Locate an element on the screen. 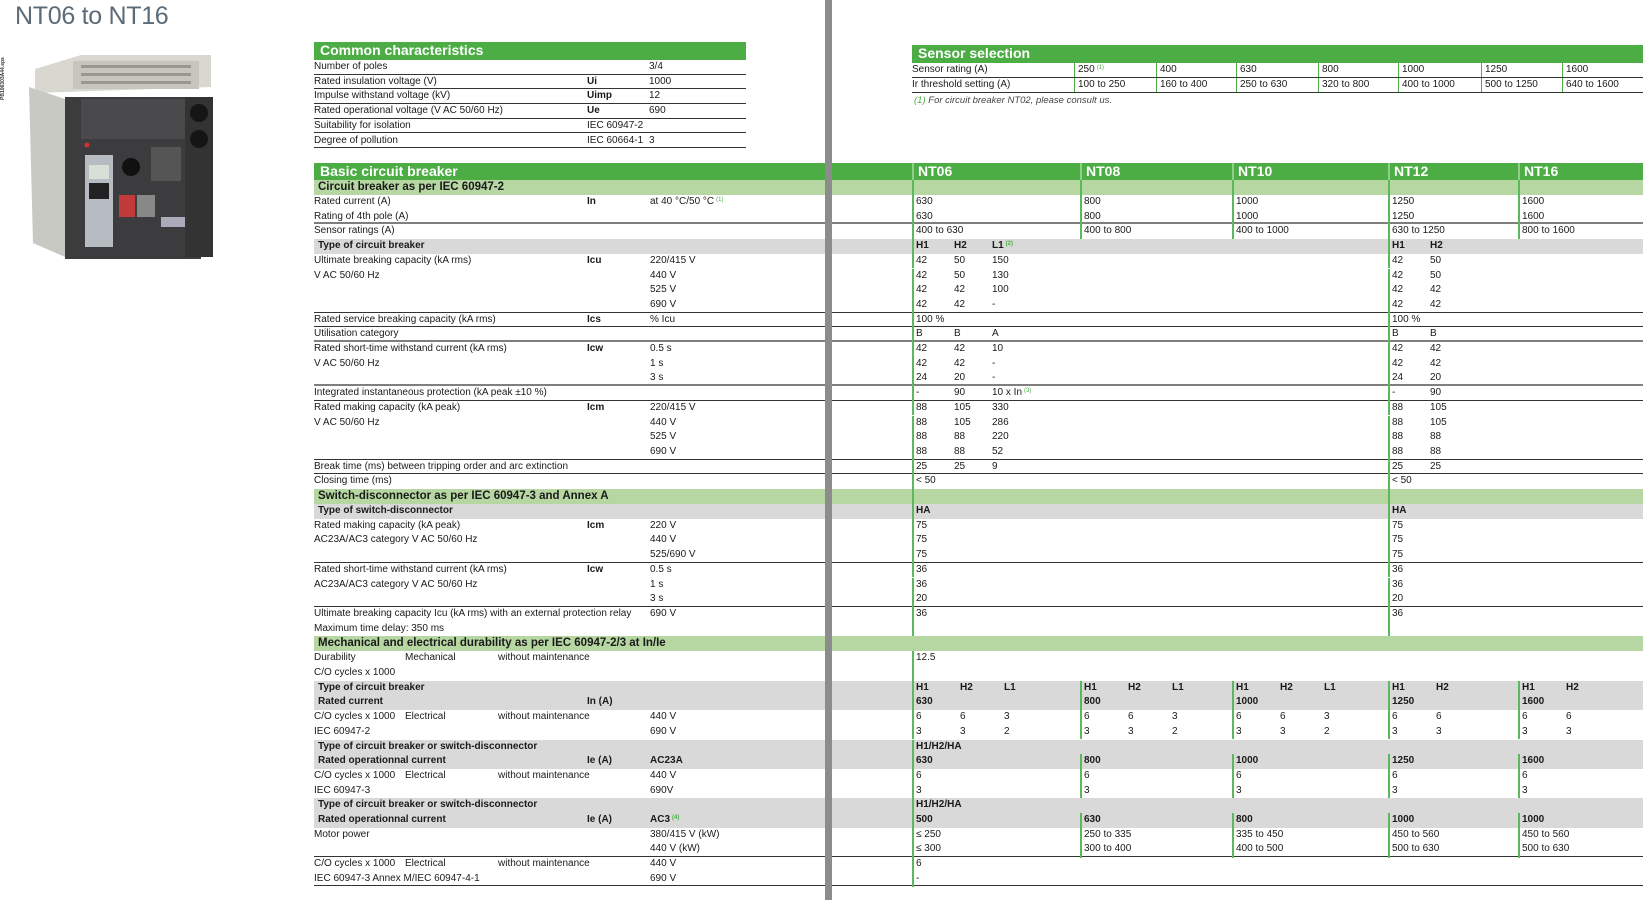  table-value: 90 is located at coordinates (1436, 393).